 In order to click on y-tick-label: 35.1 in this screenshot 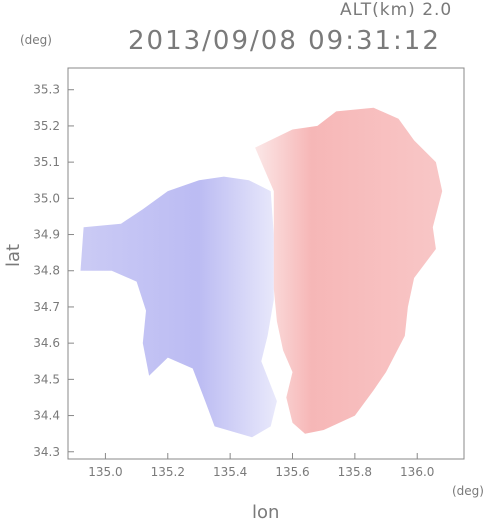, I will do `click(46, 162)`.